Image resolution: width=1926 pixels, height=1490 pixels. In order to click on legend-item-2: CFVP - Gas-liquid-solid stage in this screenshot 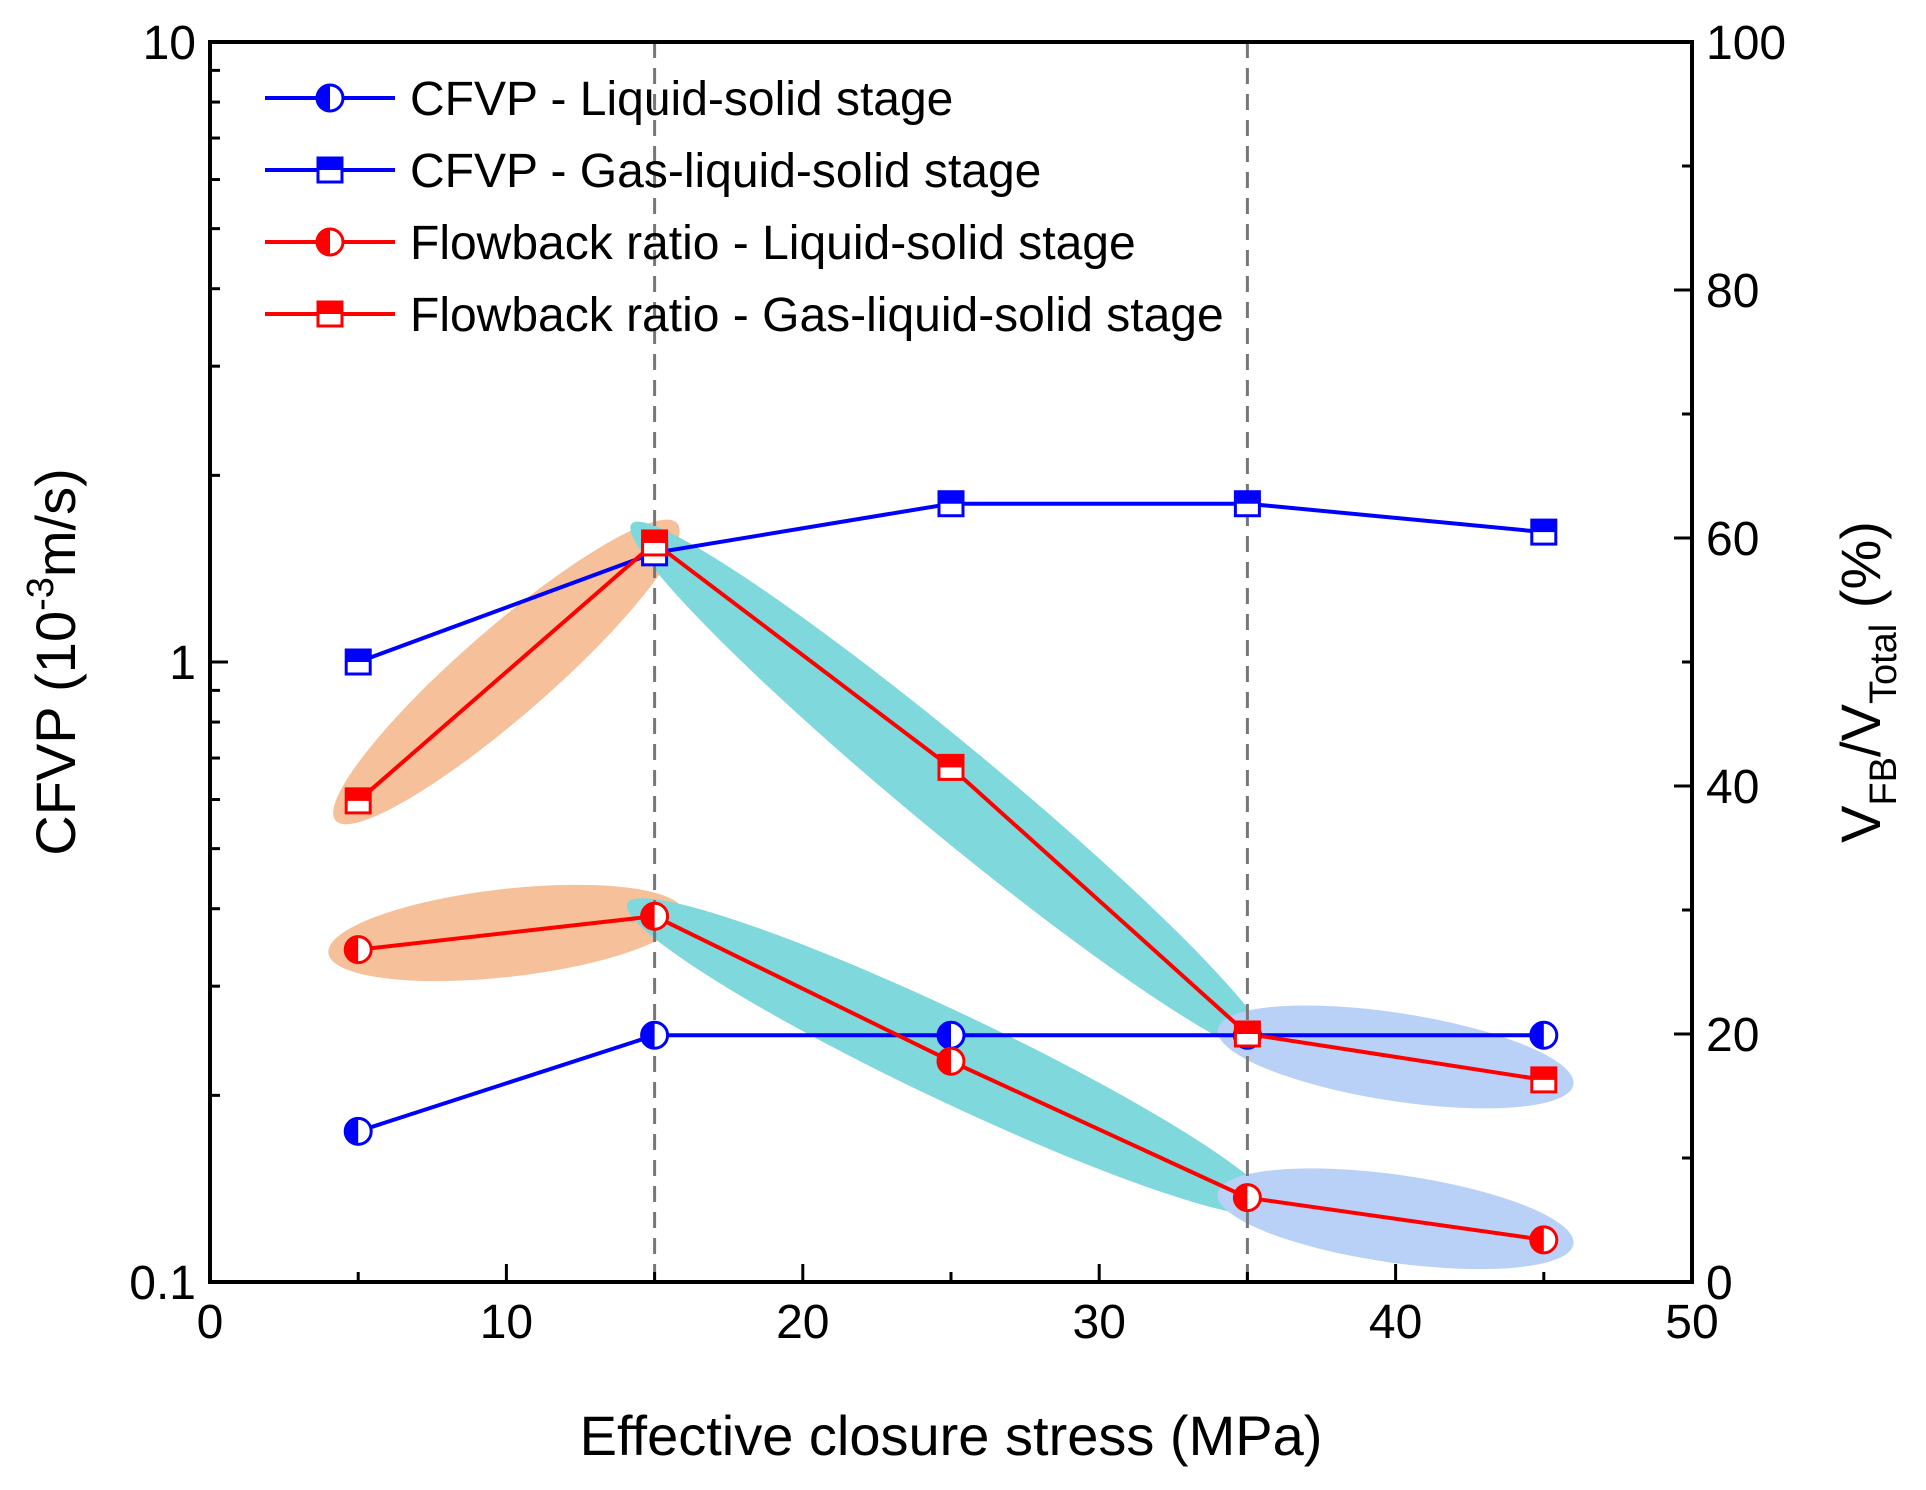, I will do `click(653, 171)`.